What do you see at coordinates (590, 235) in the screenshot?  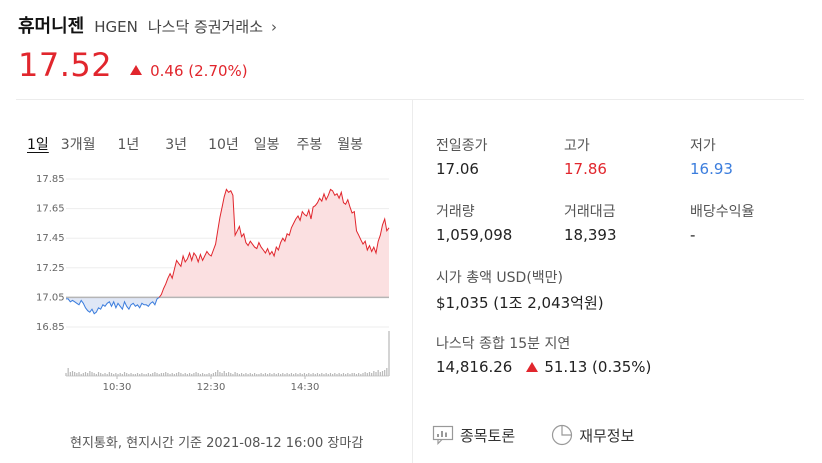 I see `turnover-value: 18,393` at bounding box center [590, 235].